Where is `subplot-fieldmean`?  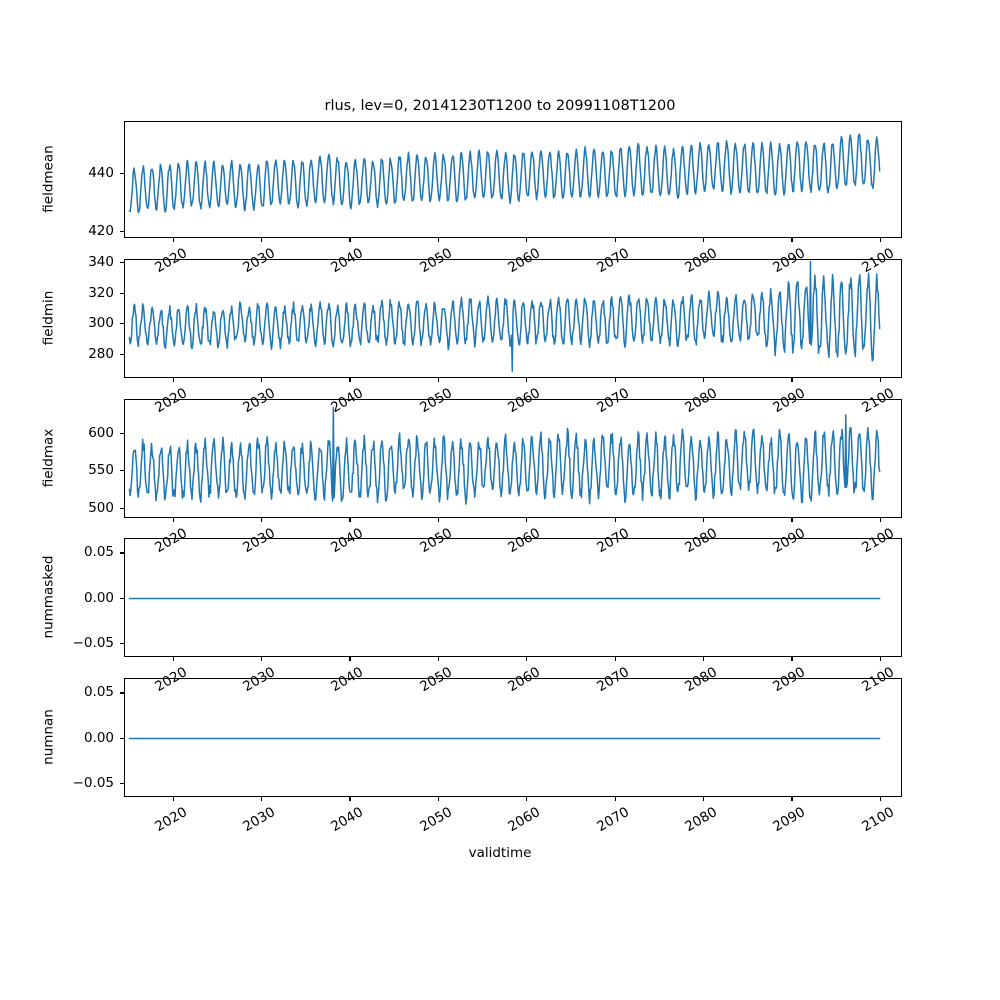 subplot-fieldmean is located at coordinates (513, 179).